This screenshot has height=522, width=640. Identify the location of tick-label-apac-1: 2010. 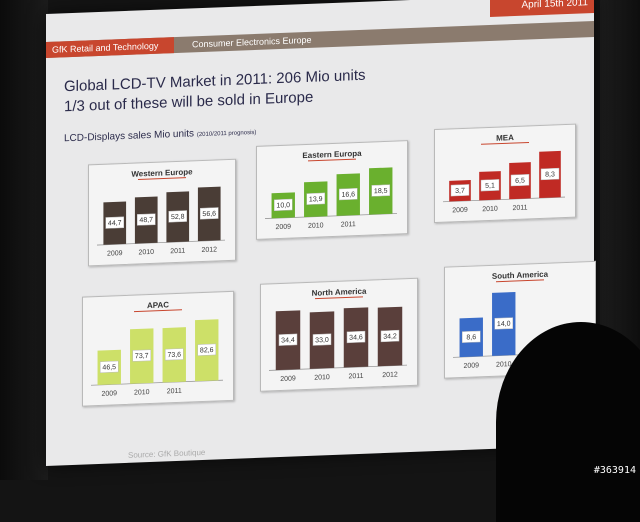
(142, 393).